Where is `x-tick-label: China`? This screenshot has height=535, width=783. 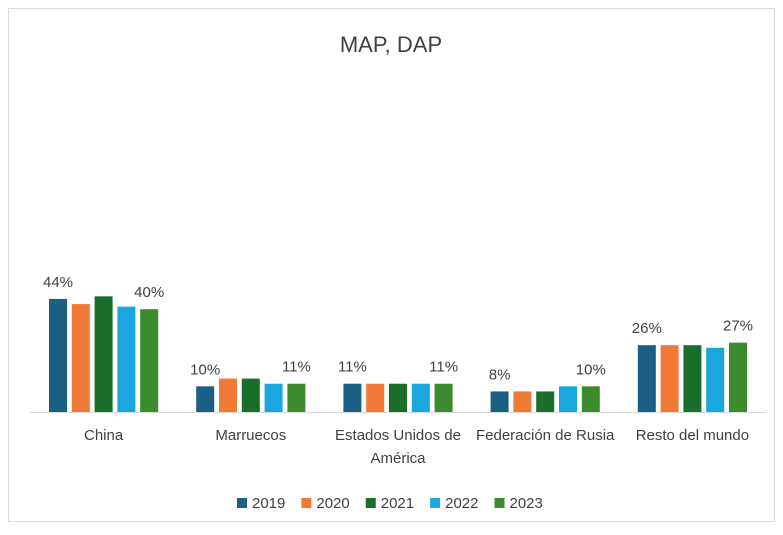 x-tick-label: China is located at coordinates (103, 435).